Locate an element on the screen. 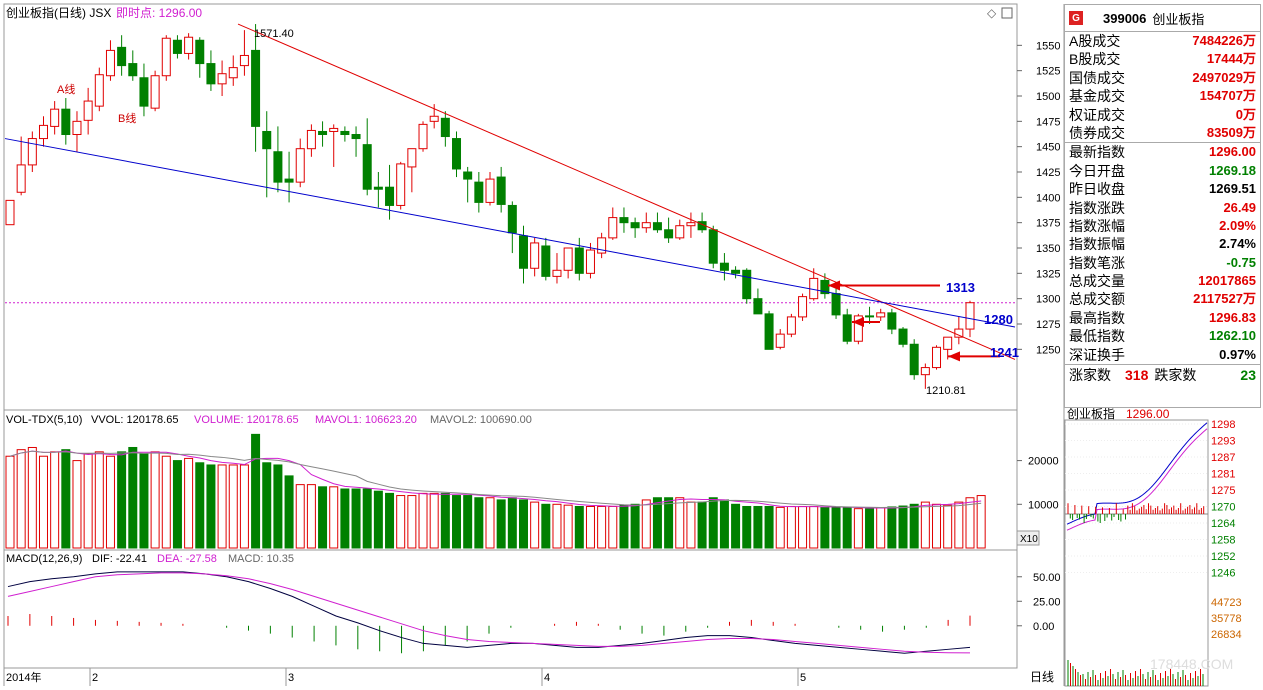 The image size is (1263, 690). breadth-row: 涨家数 318 跌家数 23 is located at coordinates (1162, 374).